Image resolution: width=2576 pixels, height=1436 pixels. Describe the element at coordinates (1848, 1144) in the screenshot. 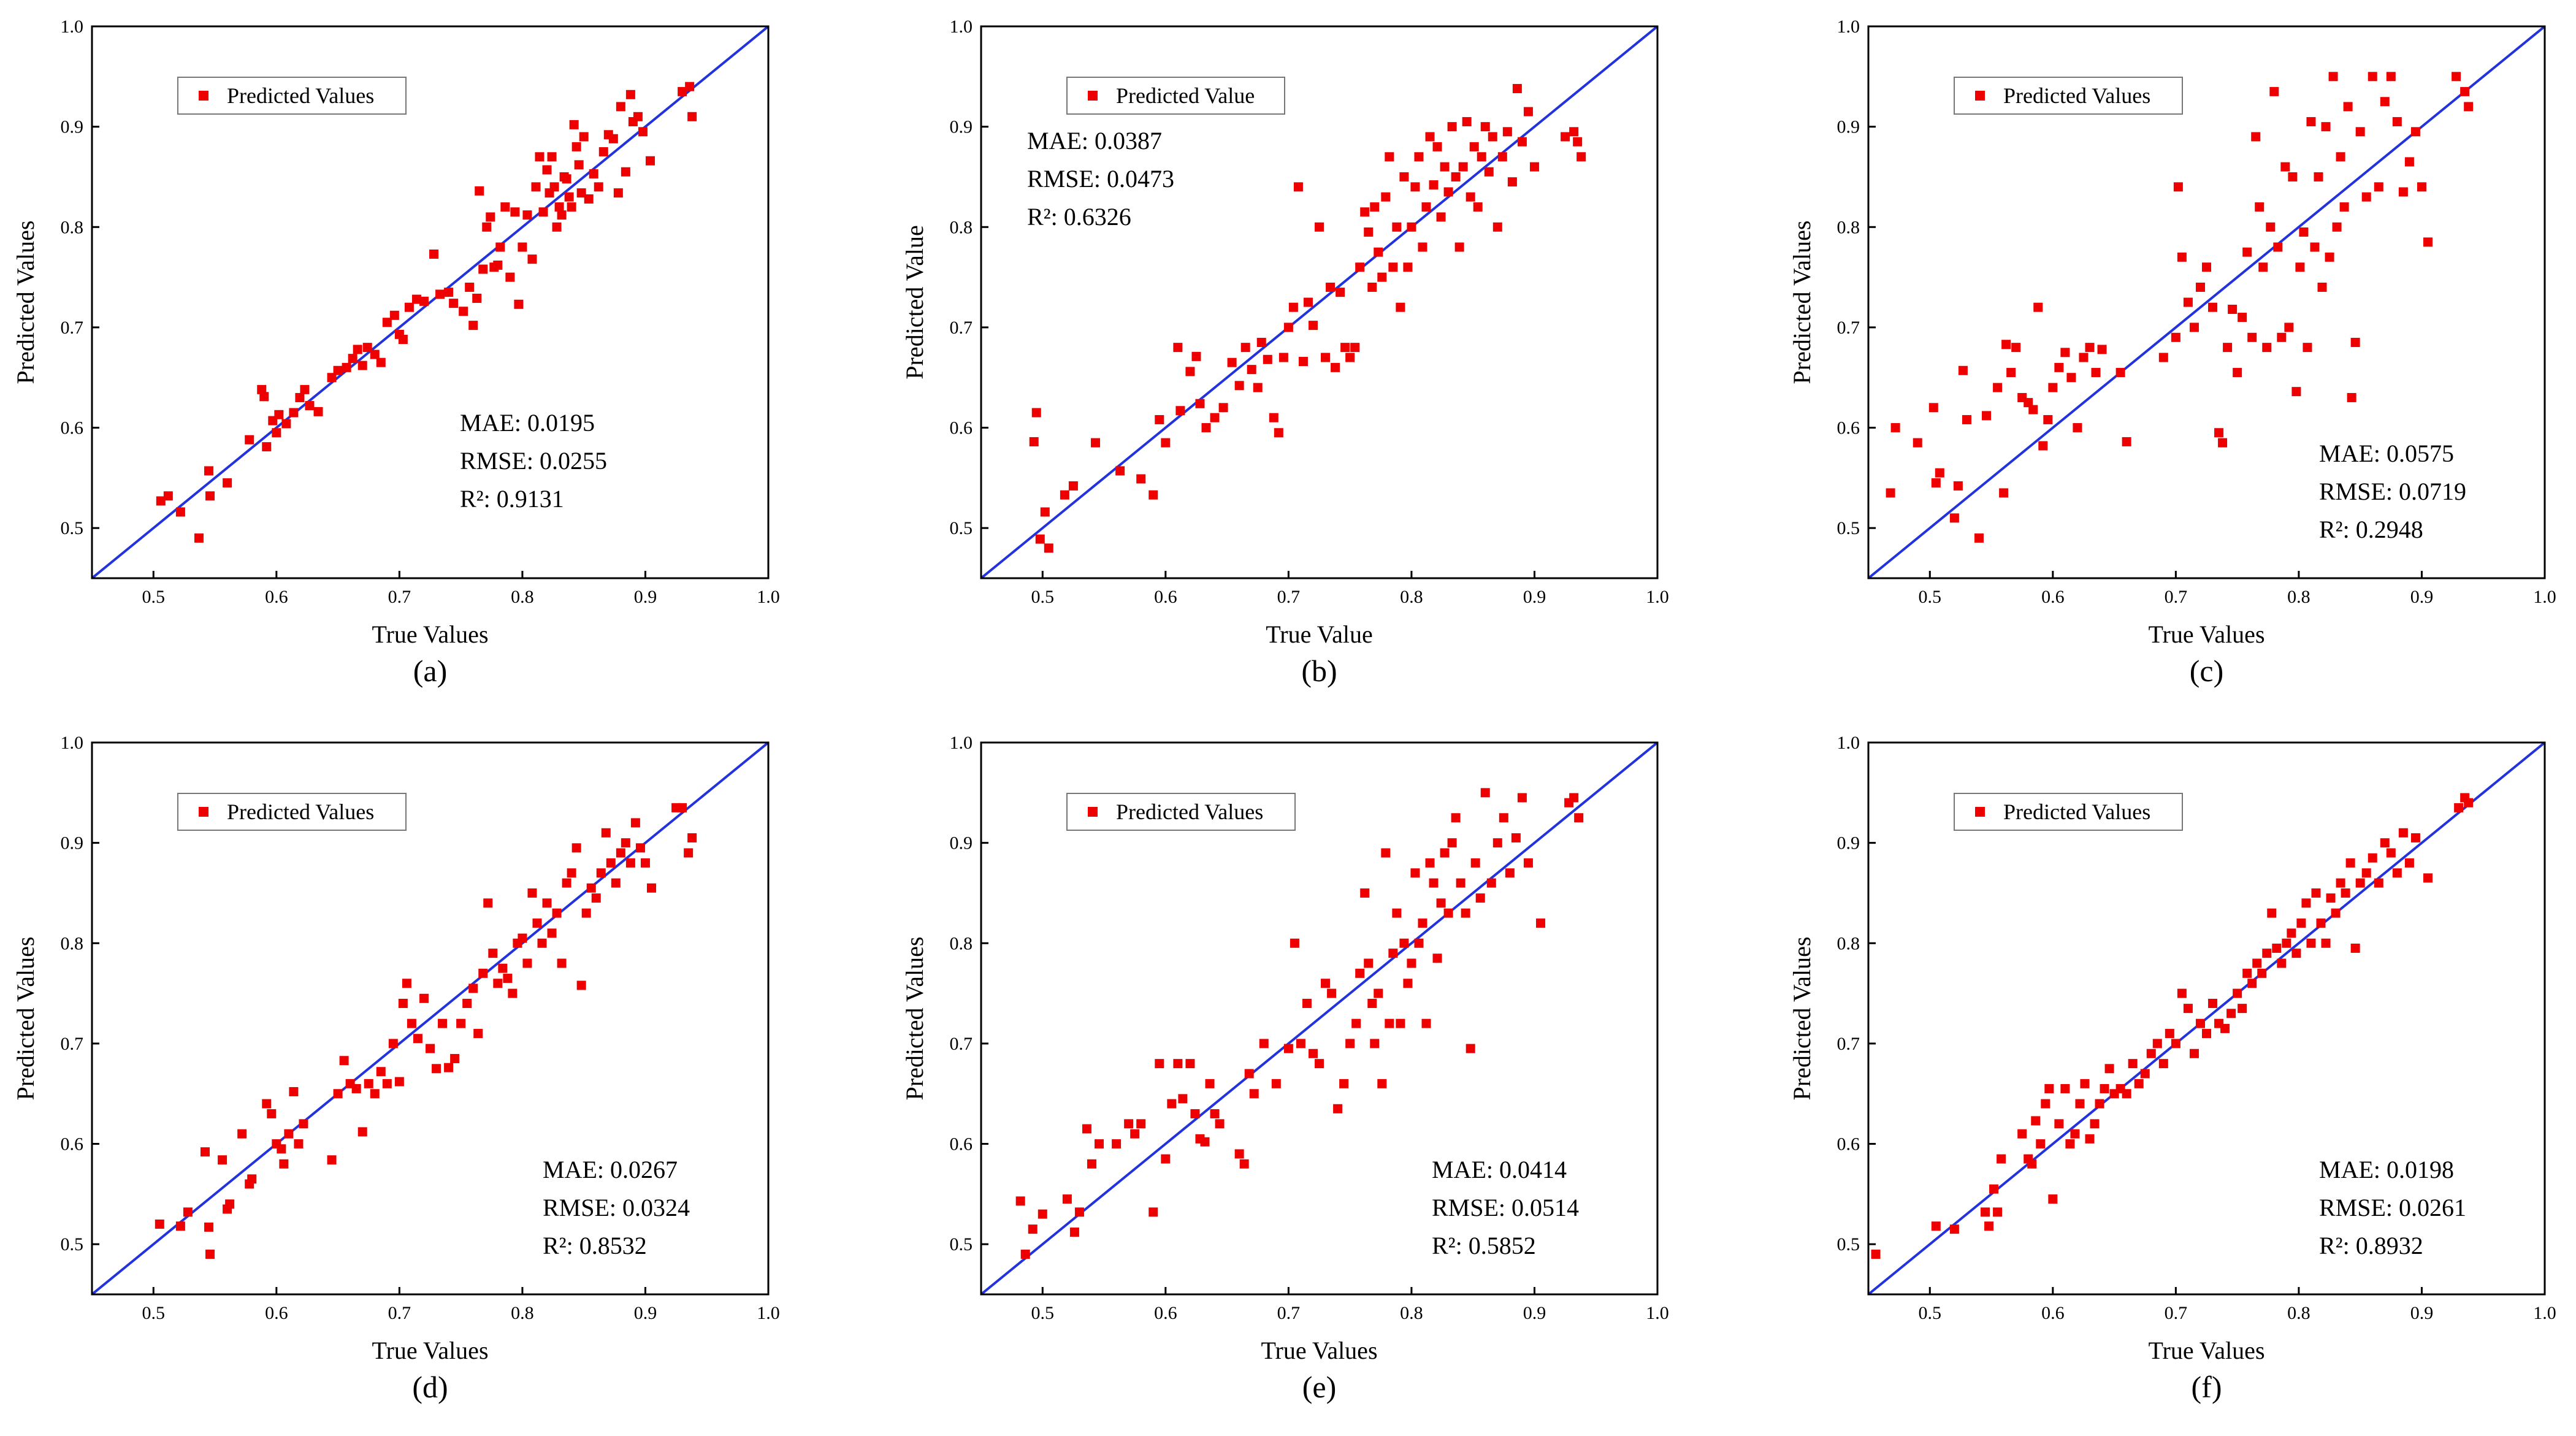

I see `y-tick-label: 0.6` at that location.